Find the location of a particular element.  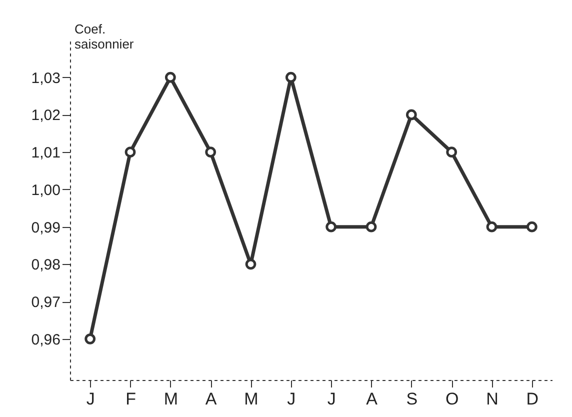

x-tick-label: D is located at coordinates (532, 399).